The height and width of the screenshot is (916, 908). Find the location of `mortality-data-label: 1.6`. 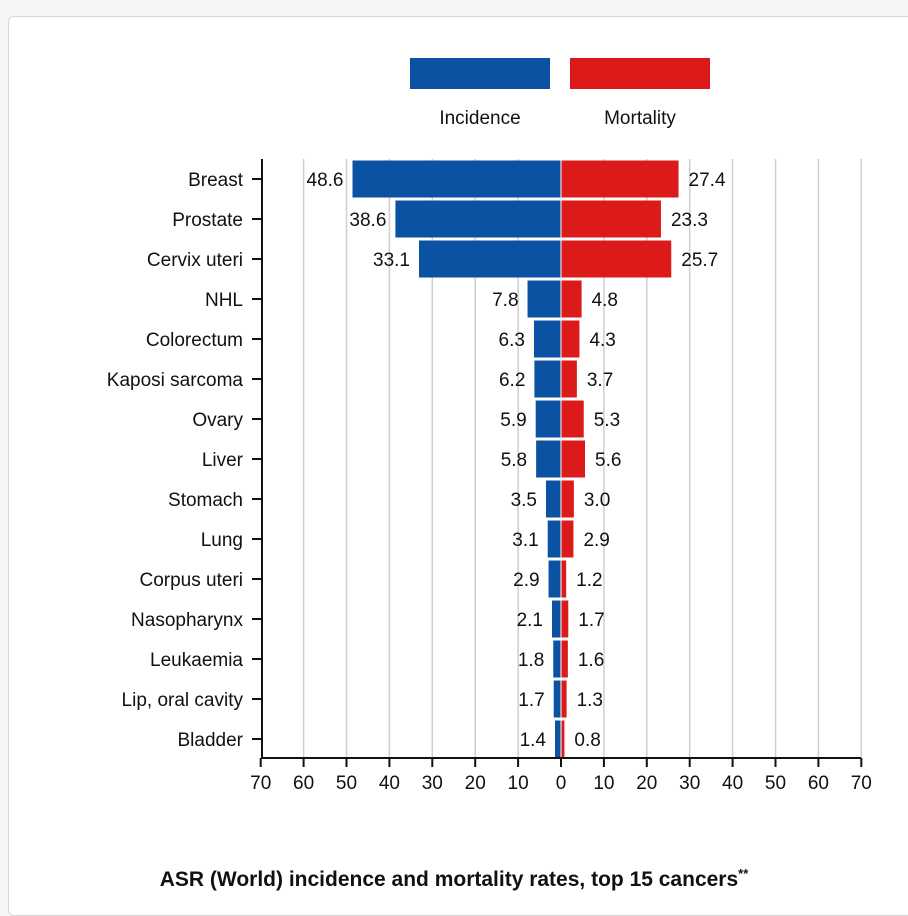

mortality-data-label: 1.6 is located at coordinates (591, 660).